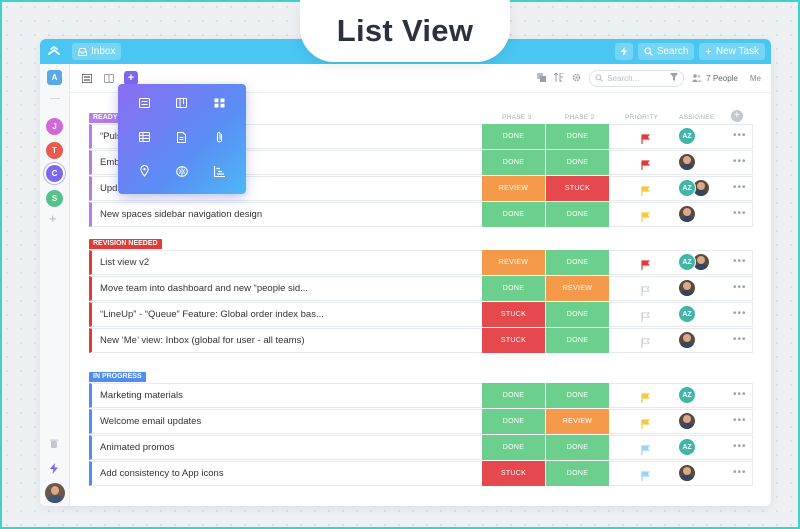 This screenshot has height=529, width=800. I want to click on sidebar-space-t: T, so click(54, 150).